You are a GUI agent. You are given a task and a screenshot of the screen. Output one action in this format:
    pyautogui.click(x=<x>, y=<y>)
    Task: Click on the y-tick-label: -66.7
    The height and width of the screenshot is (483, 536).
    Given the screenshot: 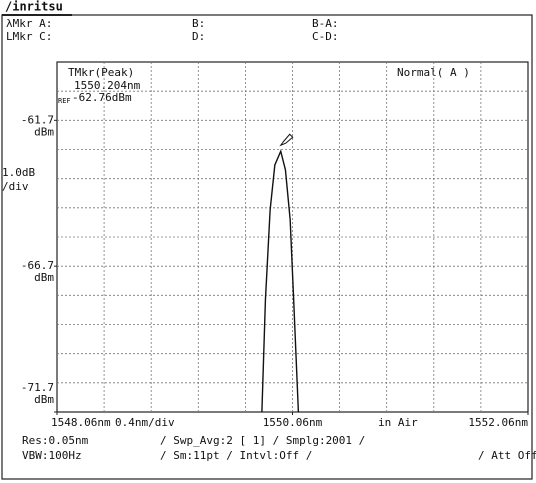 What is the action you would take?
    pyautogui.click(x=37, y=265)
    